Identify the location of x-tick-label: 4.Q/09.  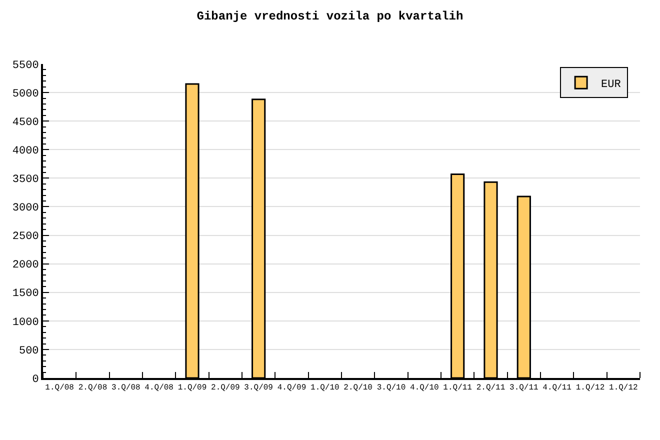
(291, 388).